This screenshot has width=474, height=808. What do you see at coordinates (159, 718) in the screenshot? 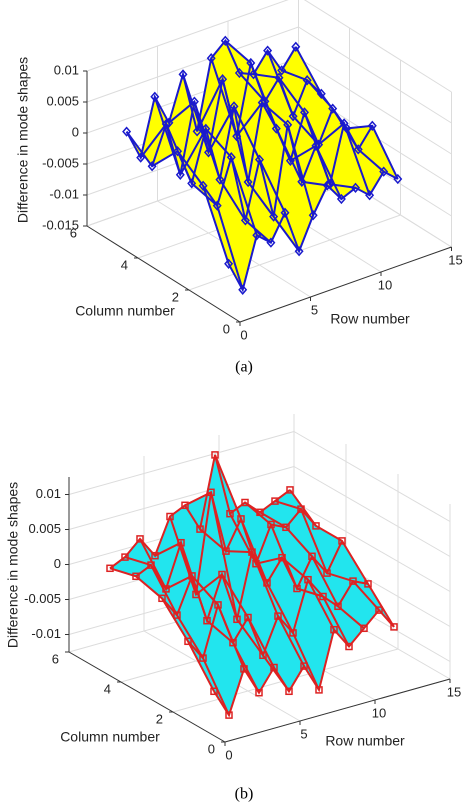
I see `y-tick-label: 2` at bounding box center [159, 718].